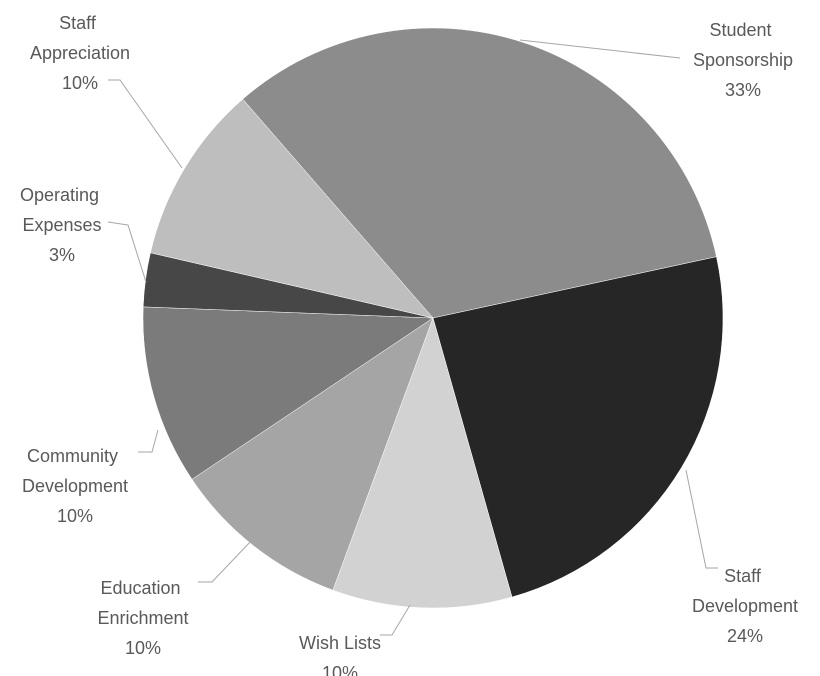 The height and width of the screenshot is (676, 820). What do you see at coordinates (743, 45) in the screenshot?
I see `slice-label: Student Sponsorship` at bounding box center [743, 45].